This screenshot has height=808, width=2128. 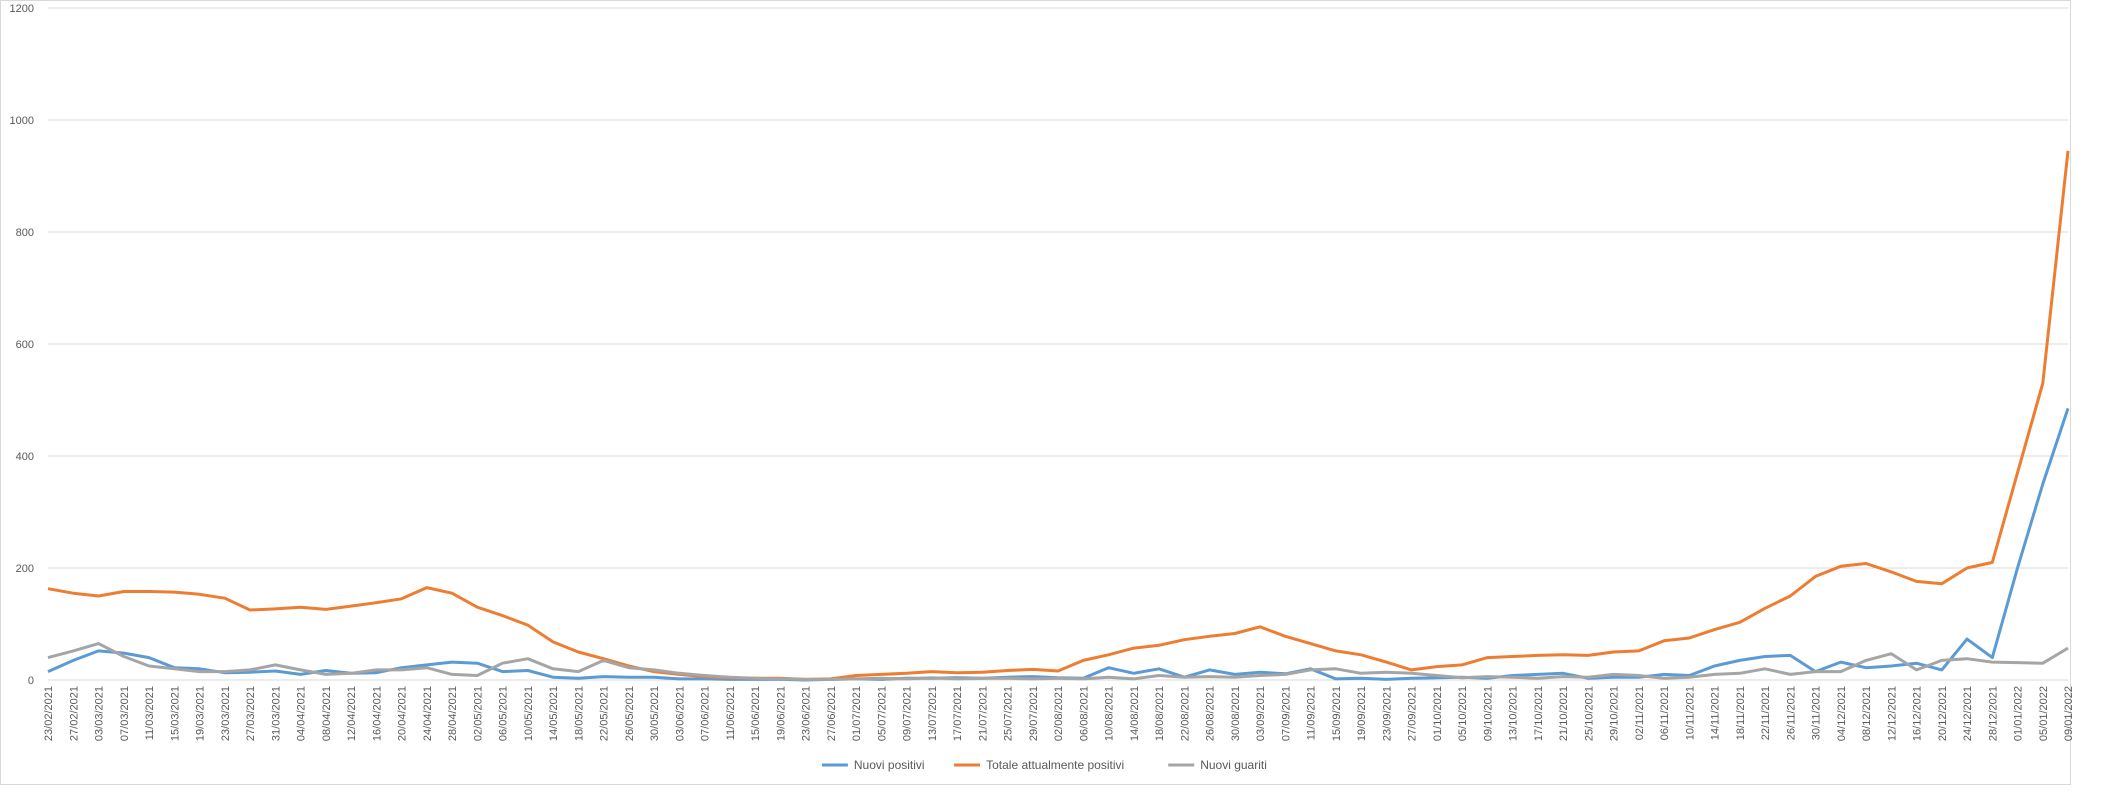 I want to click on x-tick-label: 08/12/2021, so click(x=1867, y=713).